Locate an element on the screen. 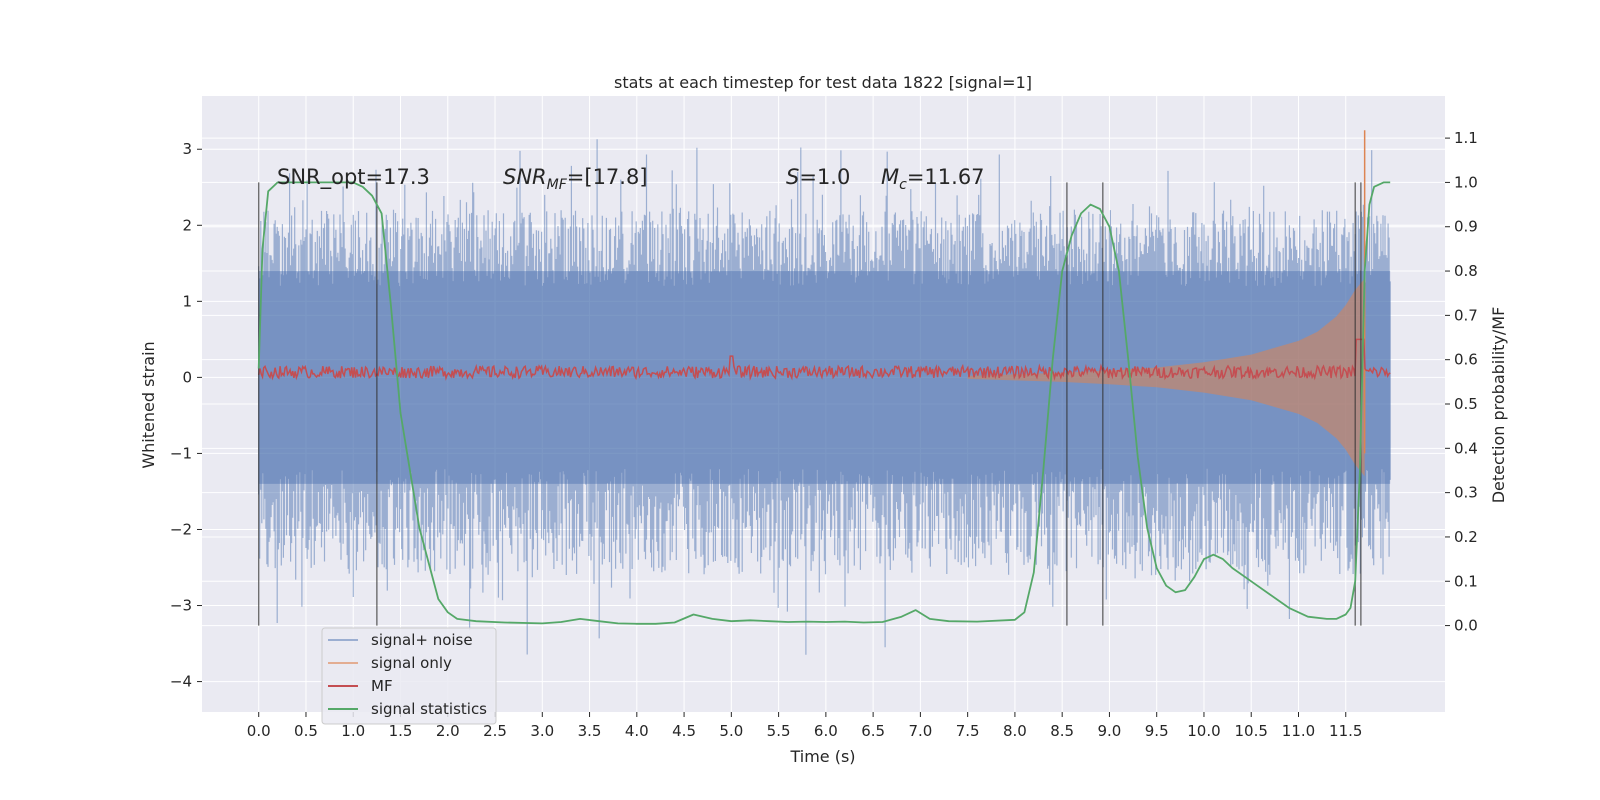 The height and width of the screenshot is (800, 1600). x-tick-label: 2.5 is located at coordinates (495, 731).